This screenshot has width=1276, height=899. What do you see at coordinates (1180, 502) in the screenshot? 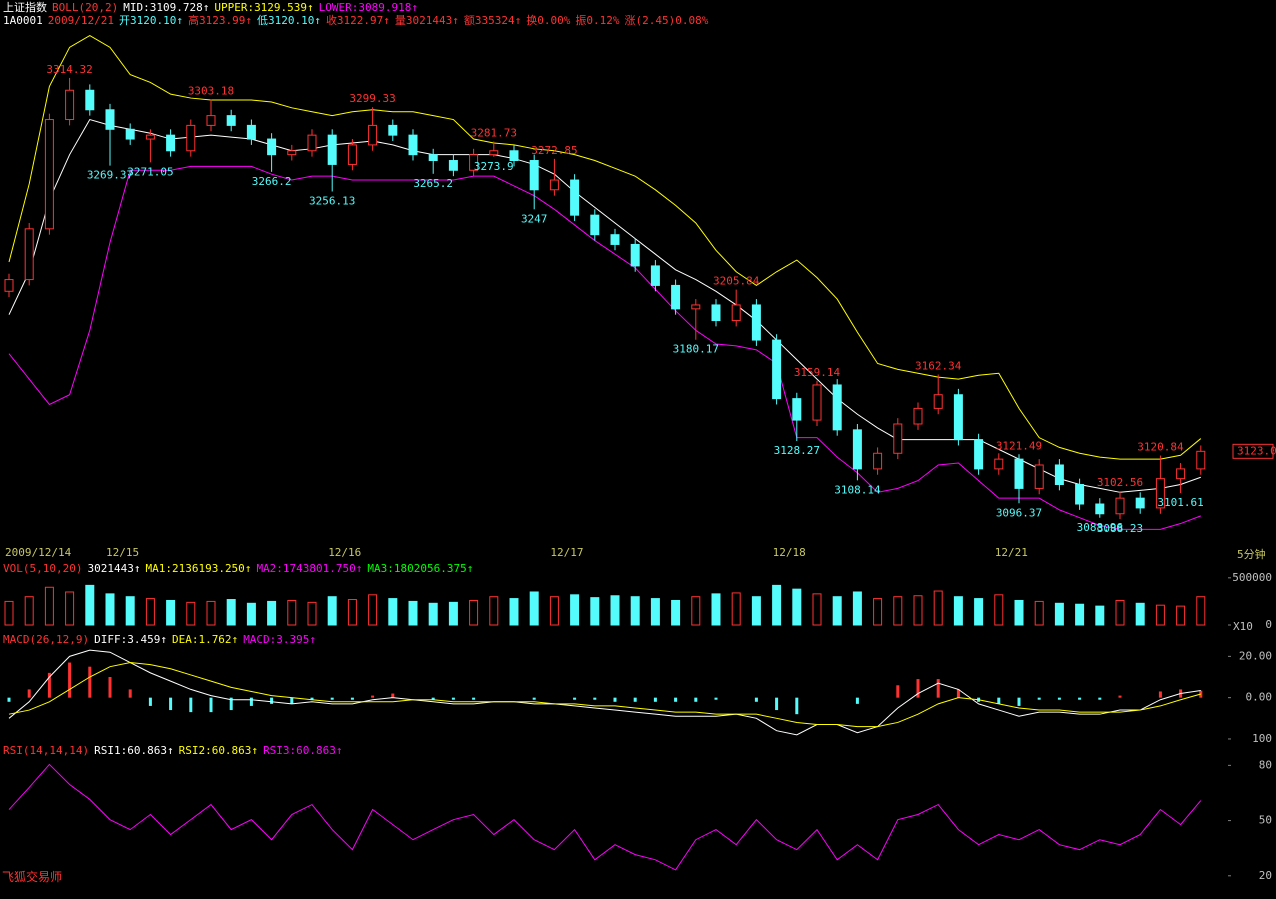
I see `low-label: 3101.61` at bounding box center [1180, 502].